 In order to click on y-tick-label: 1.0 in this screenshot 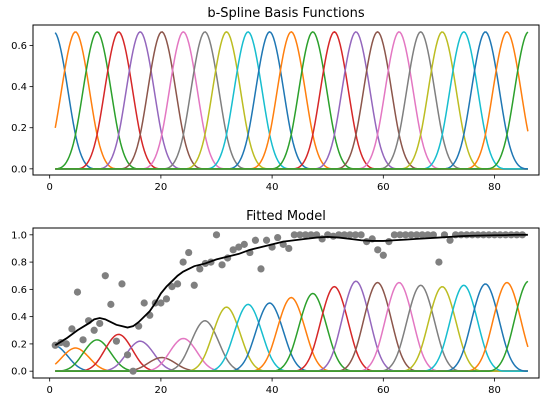, I will do `click(19, 235)`.